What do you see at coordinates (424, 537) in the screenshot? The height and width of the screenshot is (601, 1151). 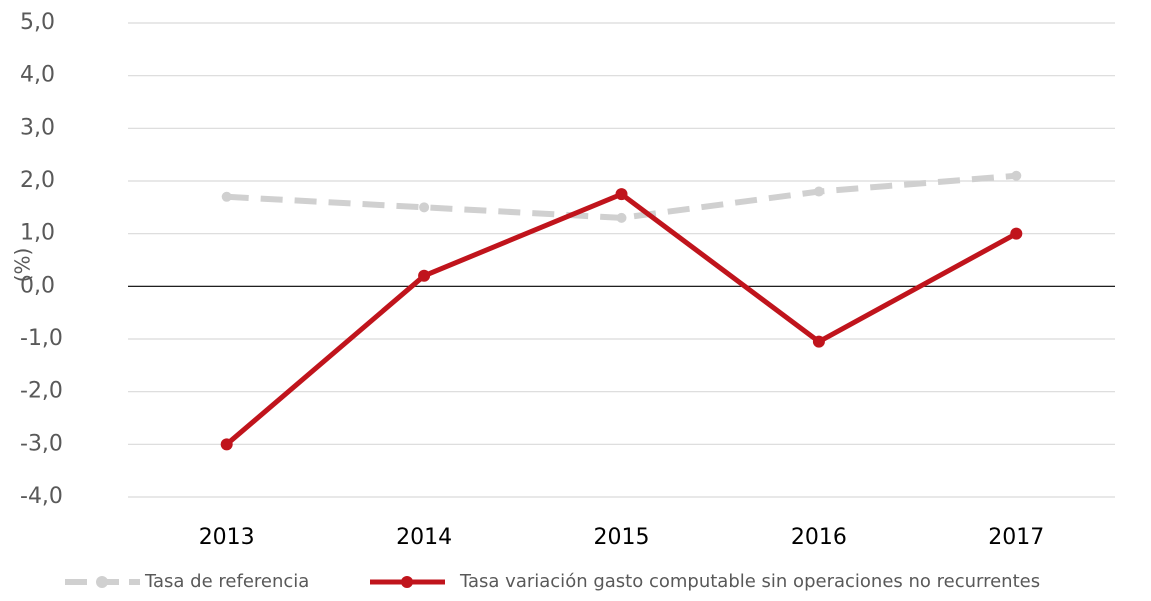 I see `x-tick-label: 2014` at bounding box center [424, 537].